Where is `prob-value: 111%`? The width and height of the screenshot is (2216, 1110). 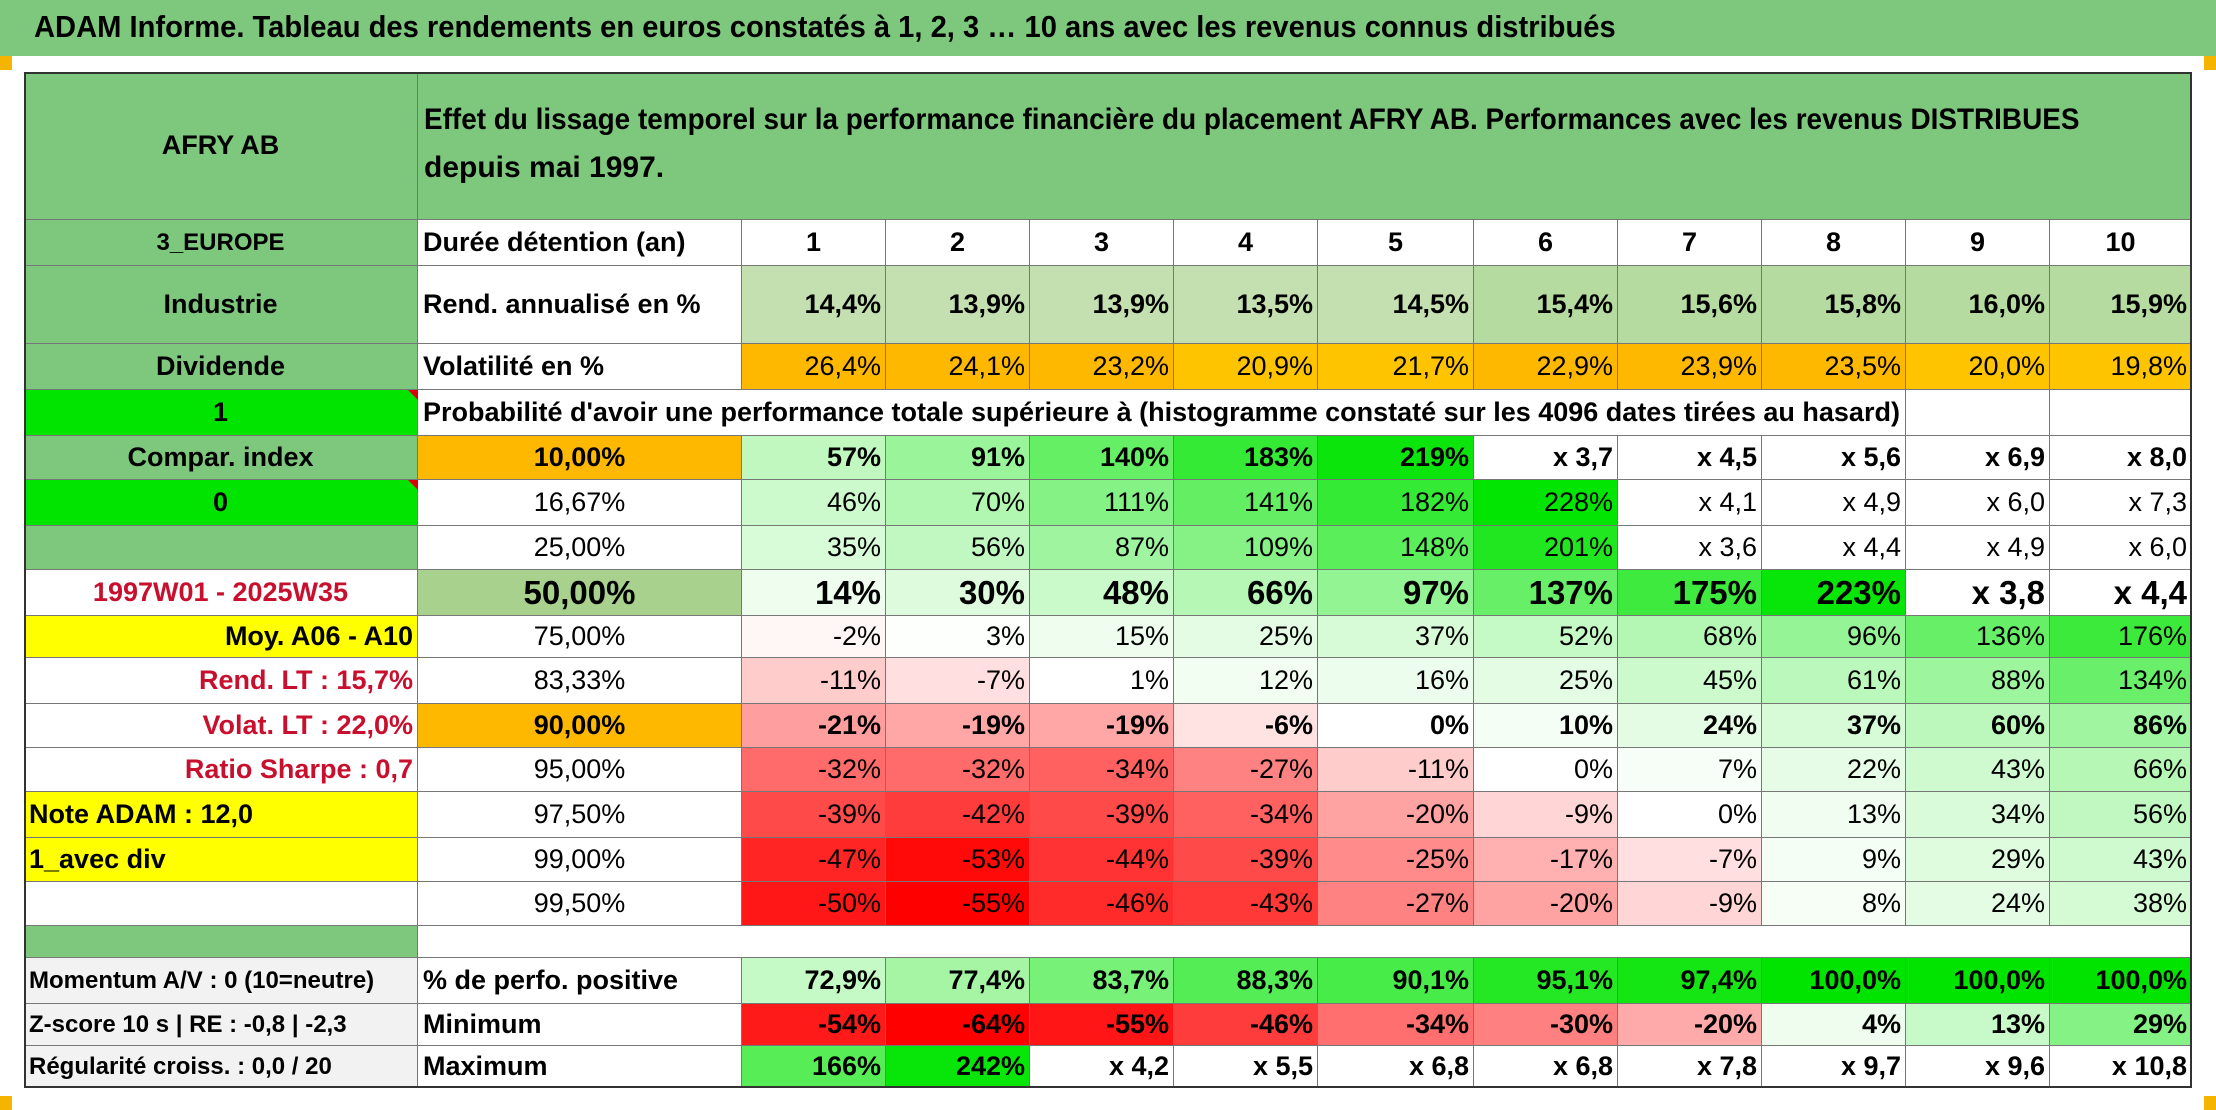 prob-value: 111% is located at coordinates (1102, 503).